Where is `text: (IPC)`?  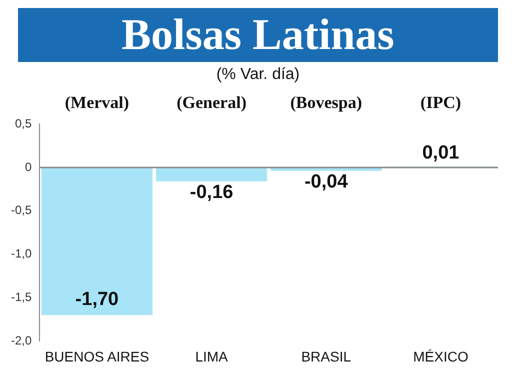 text: (IPC) is located at coordinates (441, 102).